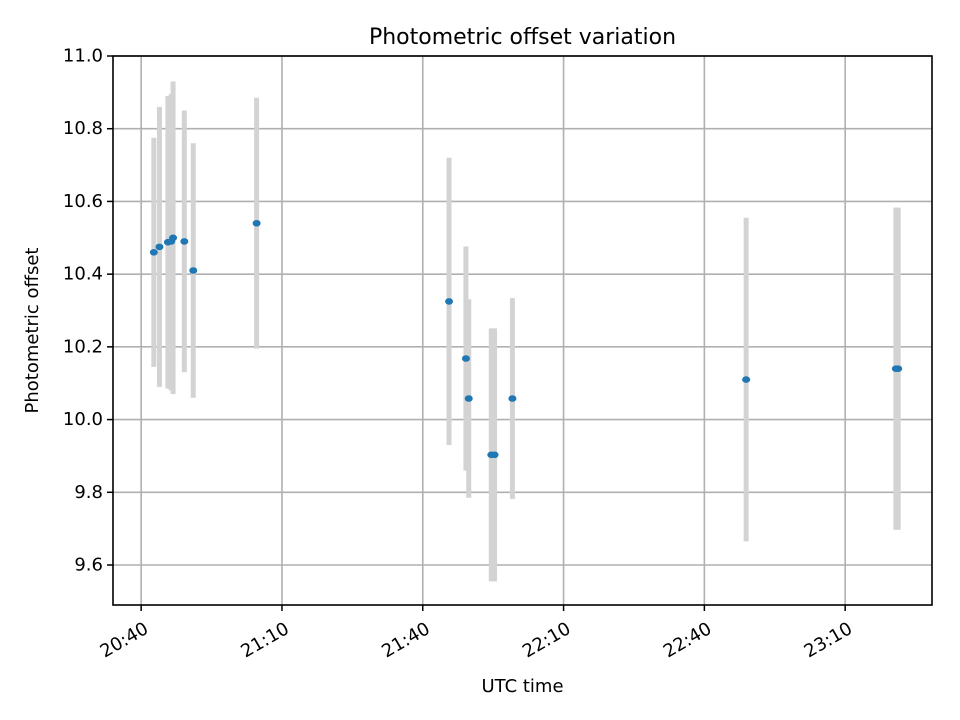  What do you see at coordinates (83, 201) in the screenshot?
I see `y-tick-label: 10.6` at bounding box center [83, 201].